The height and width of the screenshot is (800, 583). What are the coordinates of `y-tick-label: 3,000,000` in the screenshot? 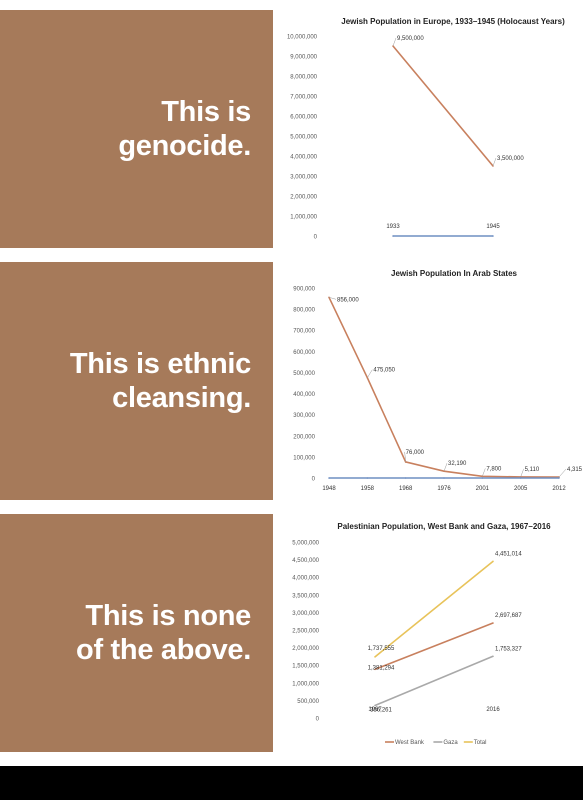 It's located at (305, 614).